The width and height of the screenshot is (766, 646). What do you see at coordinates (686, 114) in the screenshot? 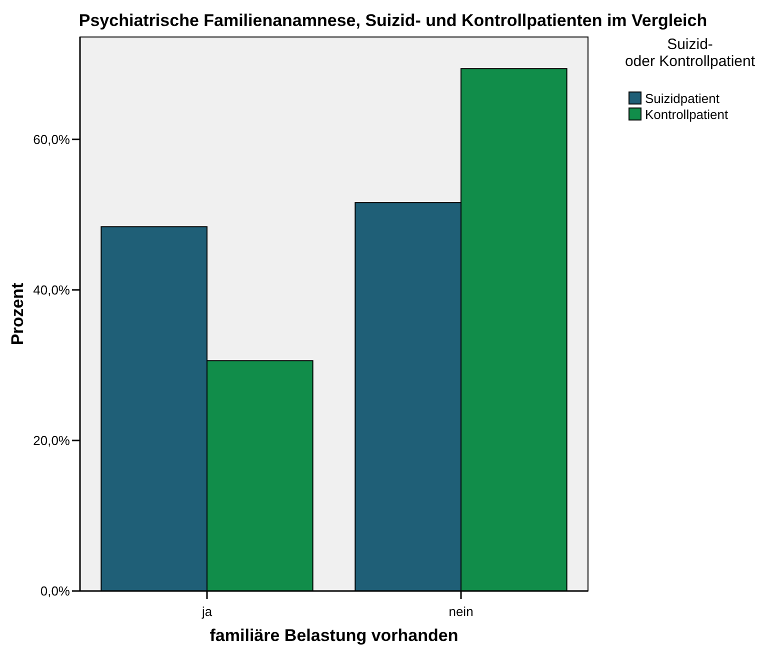
I see `legend-label: Kontrollpatient` at bounding box center [686, 114].